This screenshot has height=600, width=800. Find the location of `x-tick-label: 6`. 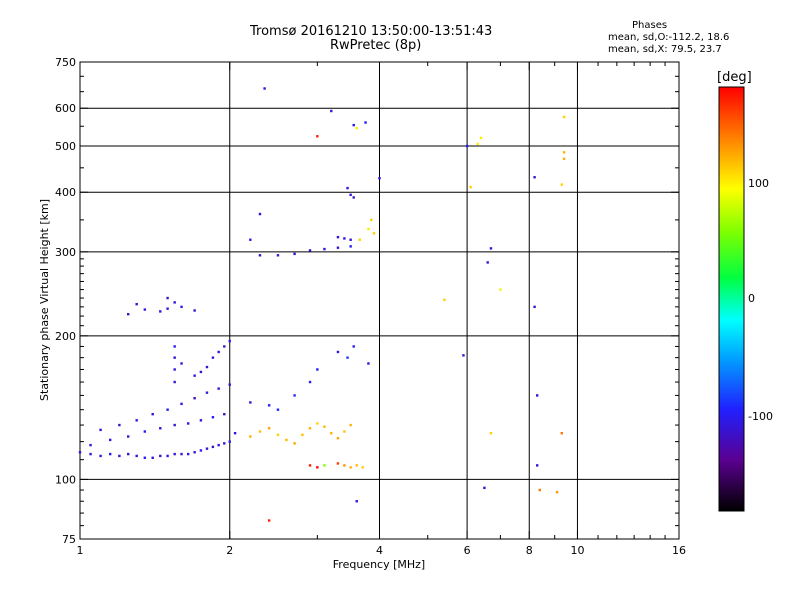

x-tick-label: 6 is located at coordinates (467, 550).